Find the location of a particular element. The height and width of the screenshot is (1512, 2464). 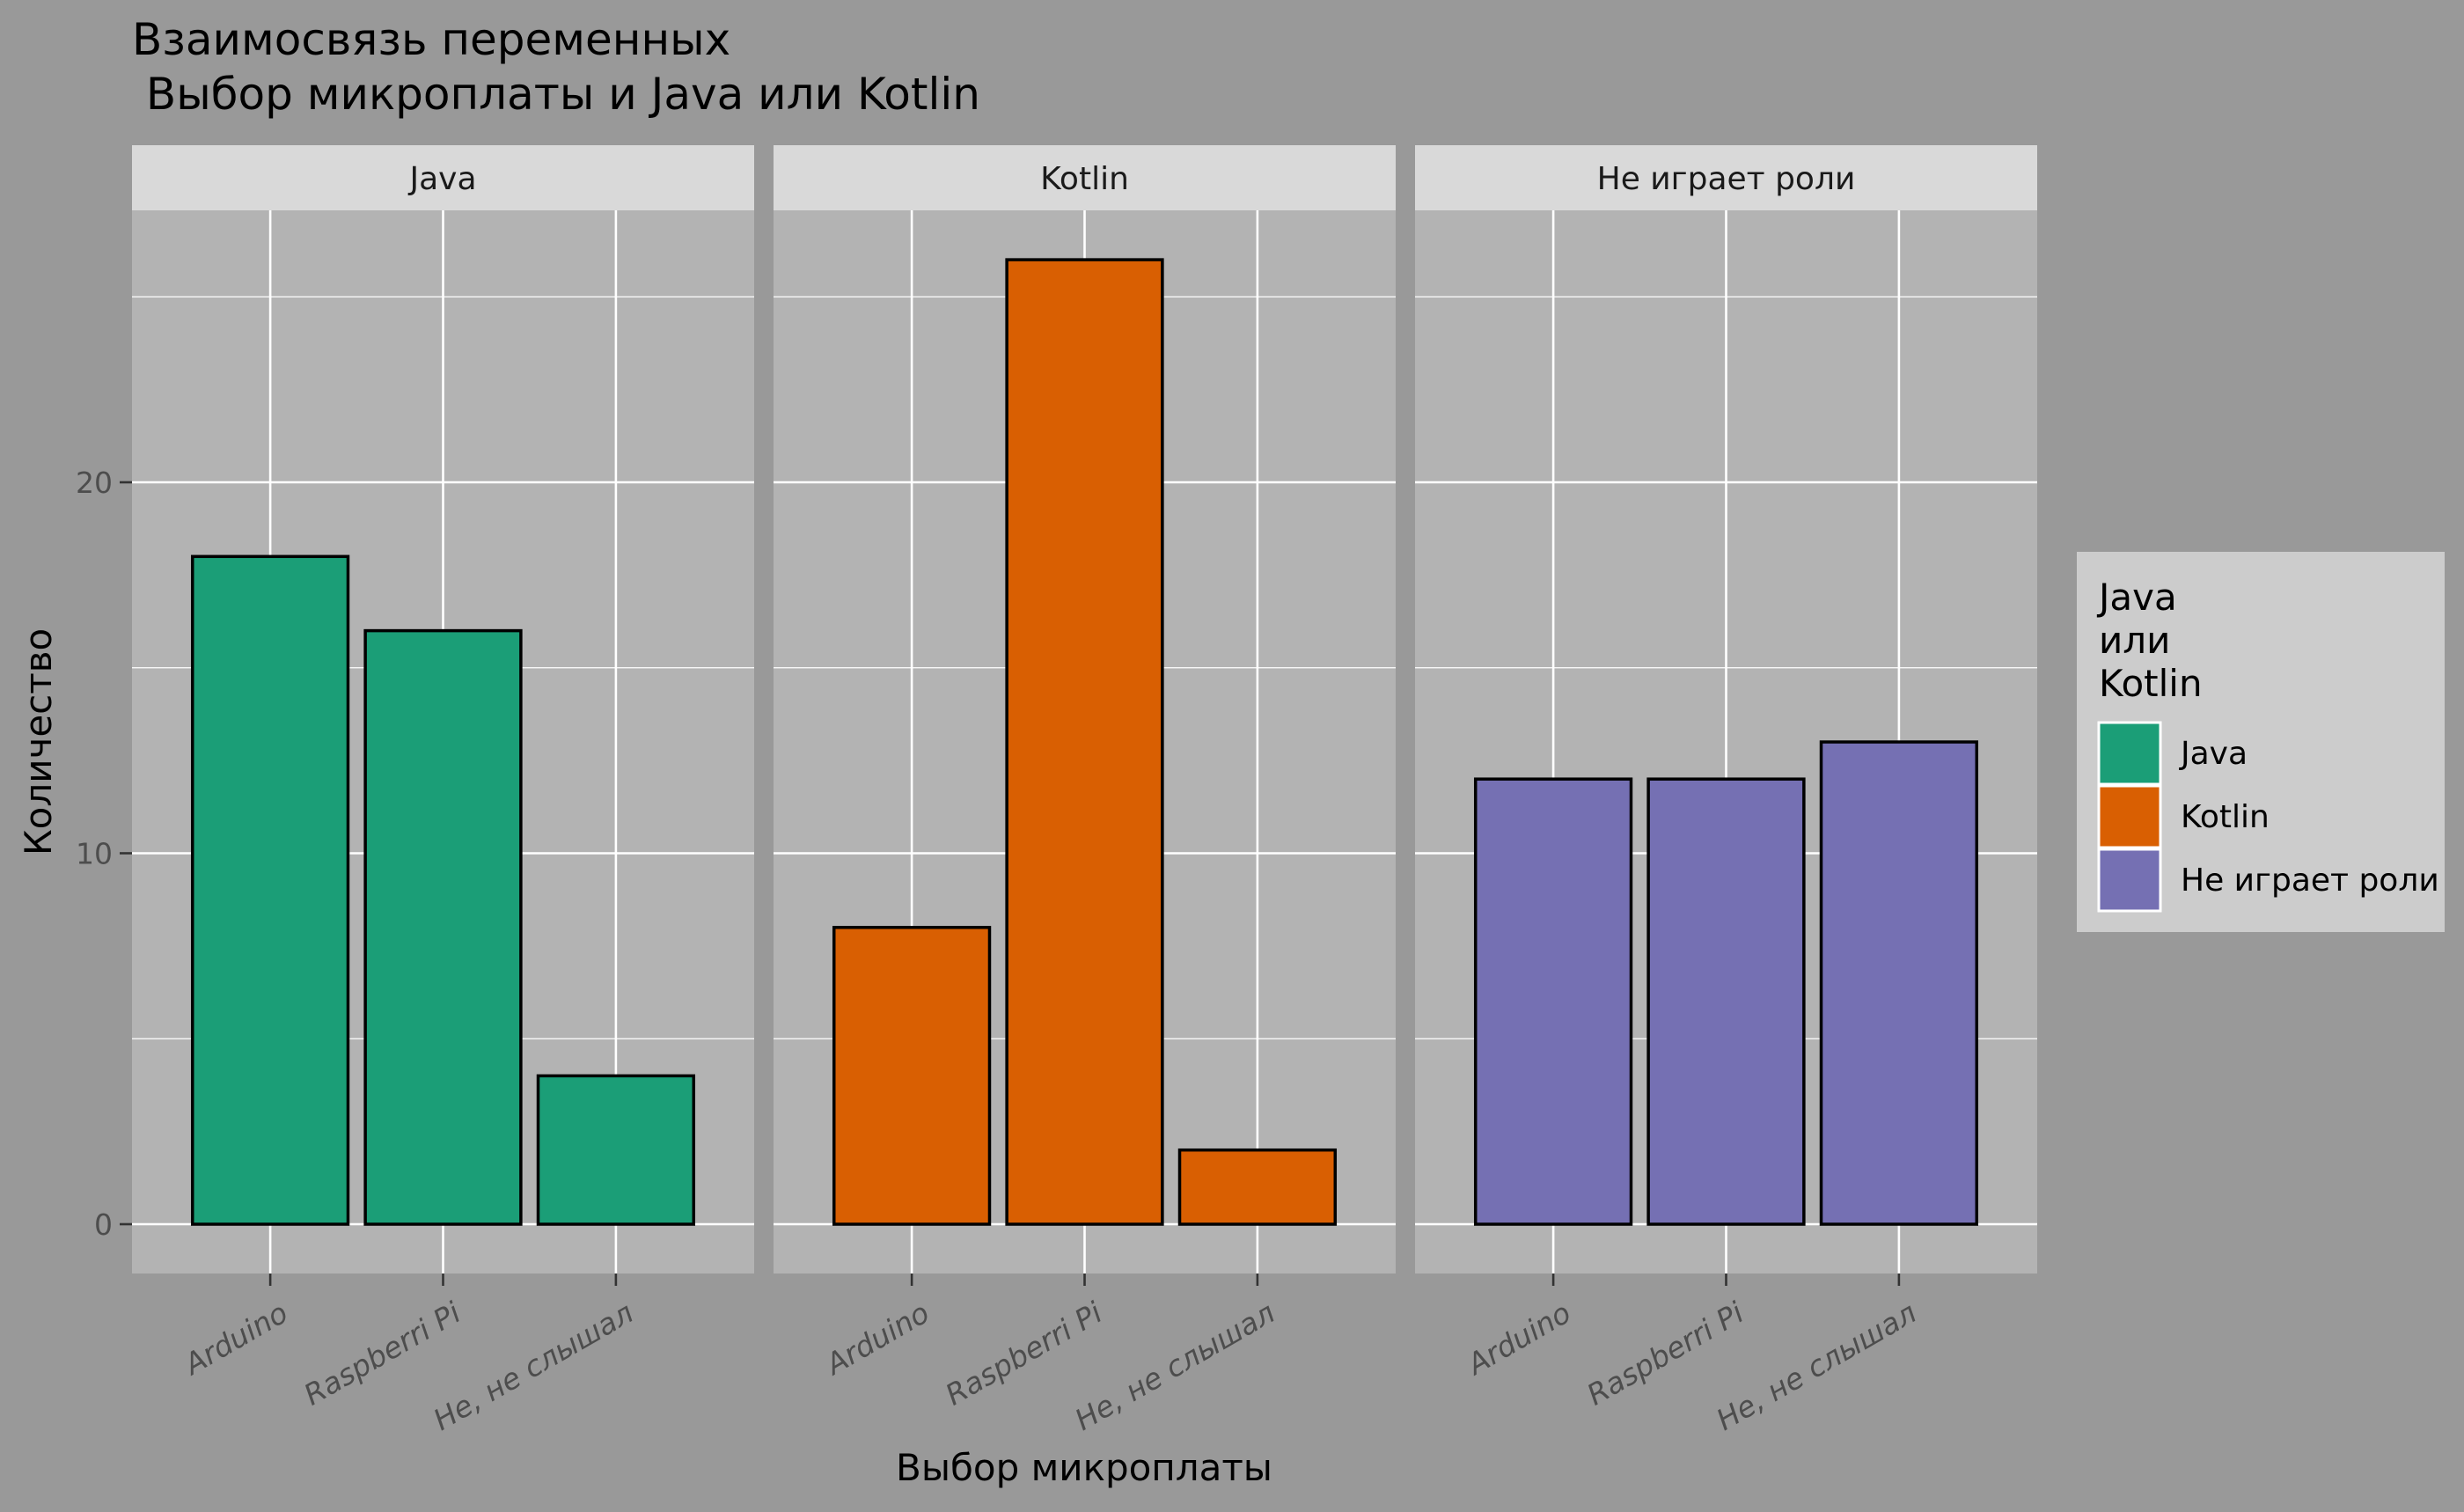

chart-title-line: Взаимосвязь переменных is located at coordinates (431, 40).